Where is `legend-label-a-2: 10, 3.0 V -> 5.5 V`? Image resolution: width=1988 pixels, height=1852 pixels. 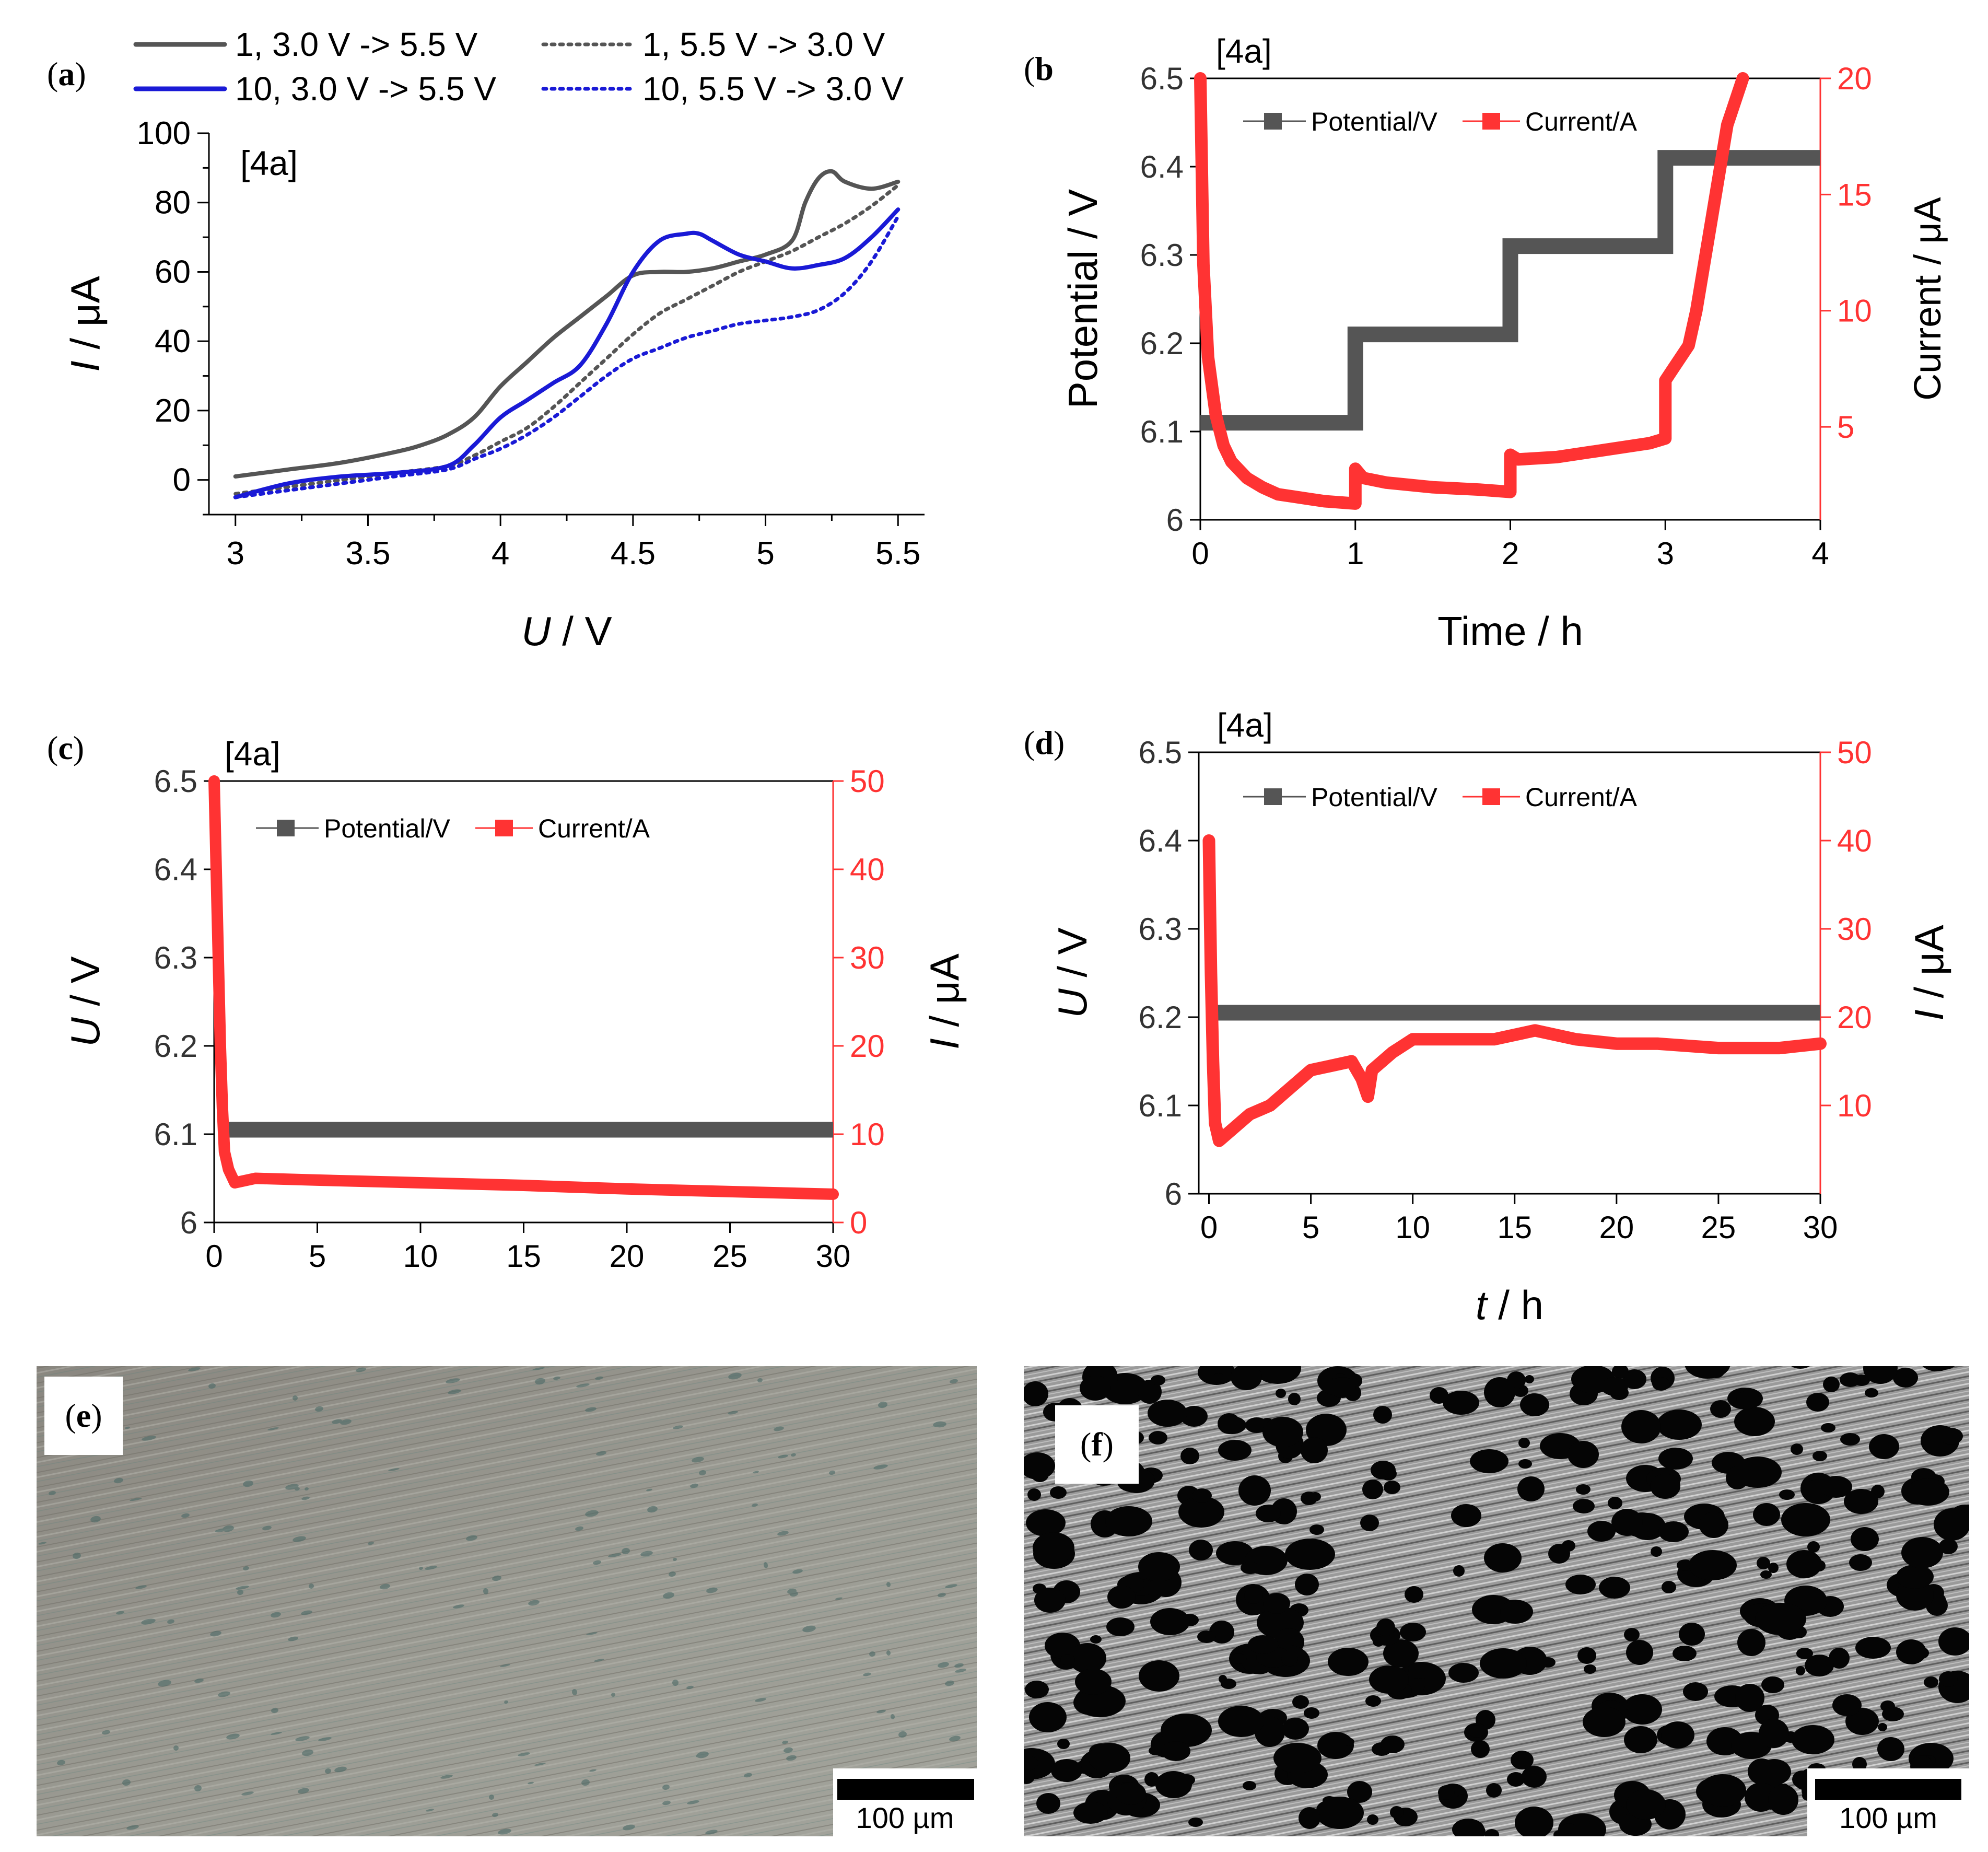 legend-label-a-2: 10, 3.0 V -> 5.5 V is located at coordinates (365, 89).